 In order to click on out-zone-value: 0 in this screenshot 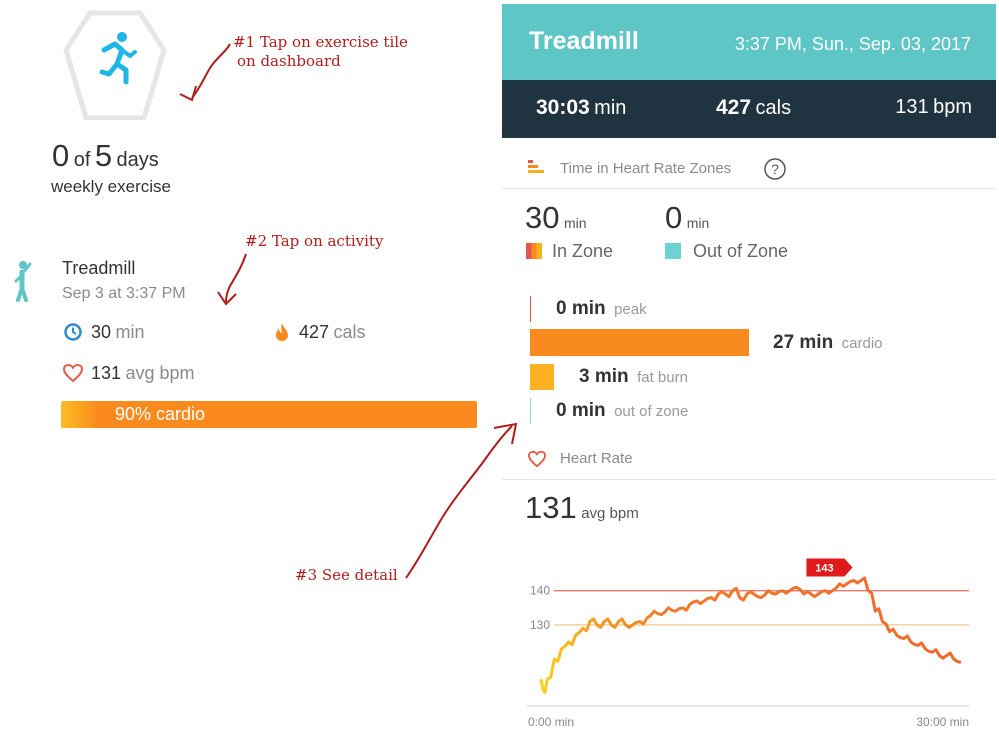, I will do `click(674, 217)`.